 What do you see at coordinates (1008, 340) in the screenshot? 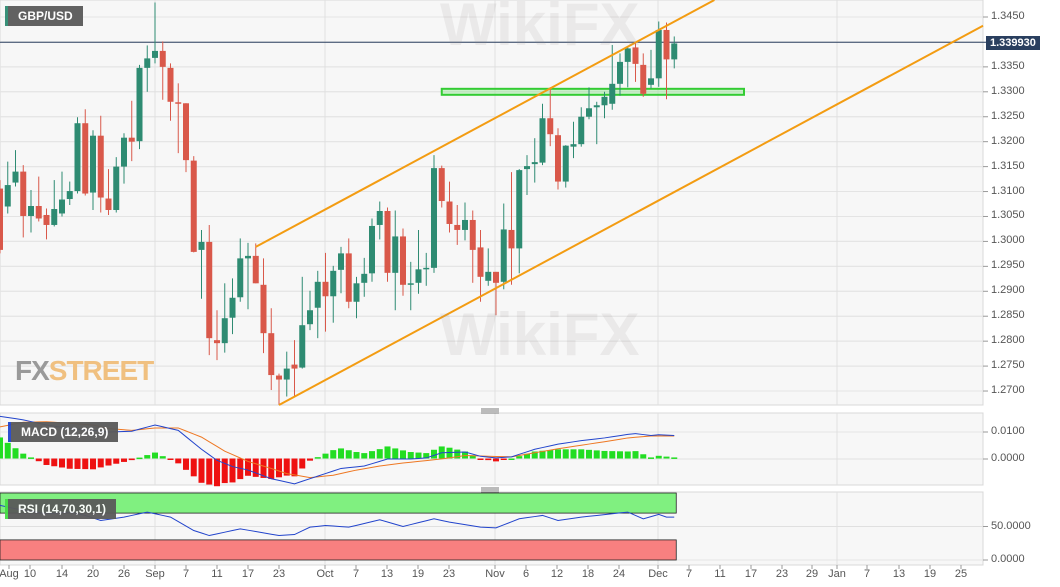
I see `price-axis-label: 1.2800` at bounding box center [1008, 340].